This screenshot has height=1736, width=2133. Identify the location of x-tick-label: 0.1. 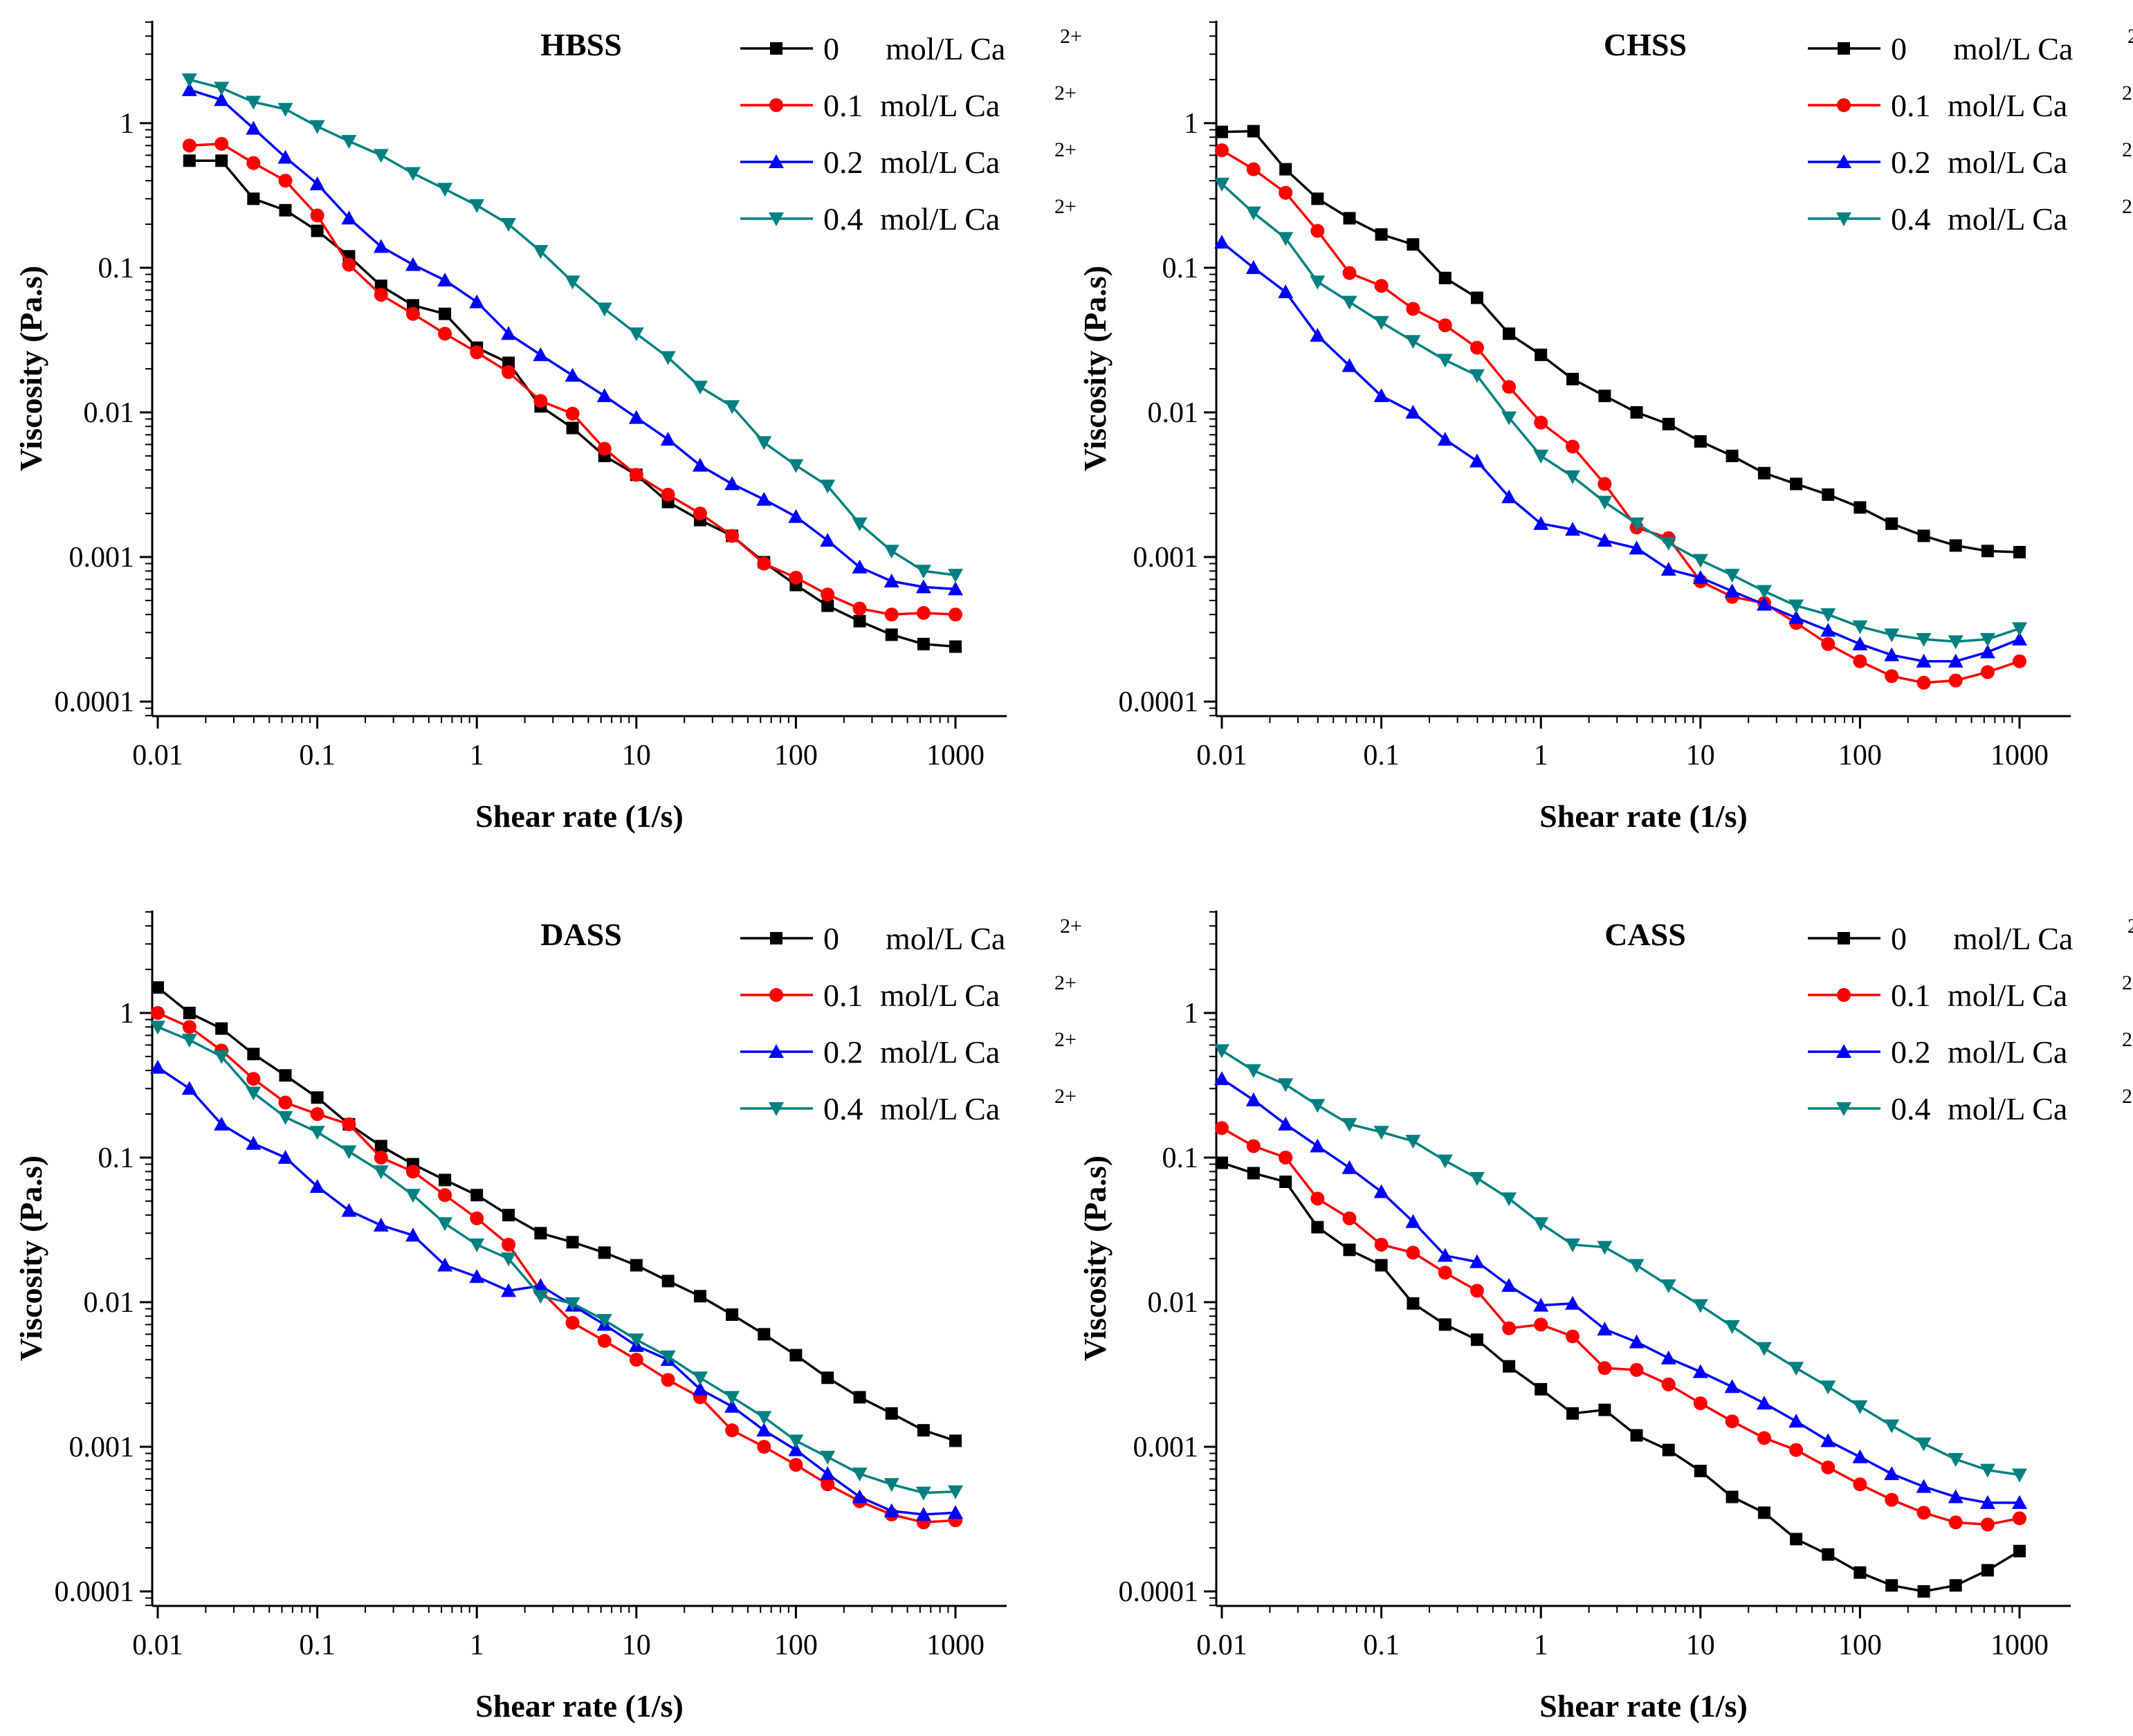
(317, 756).